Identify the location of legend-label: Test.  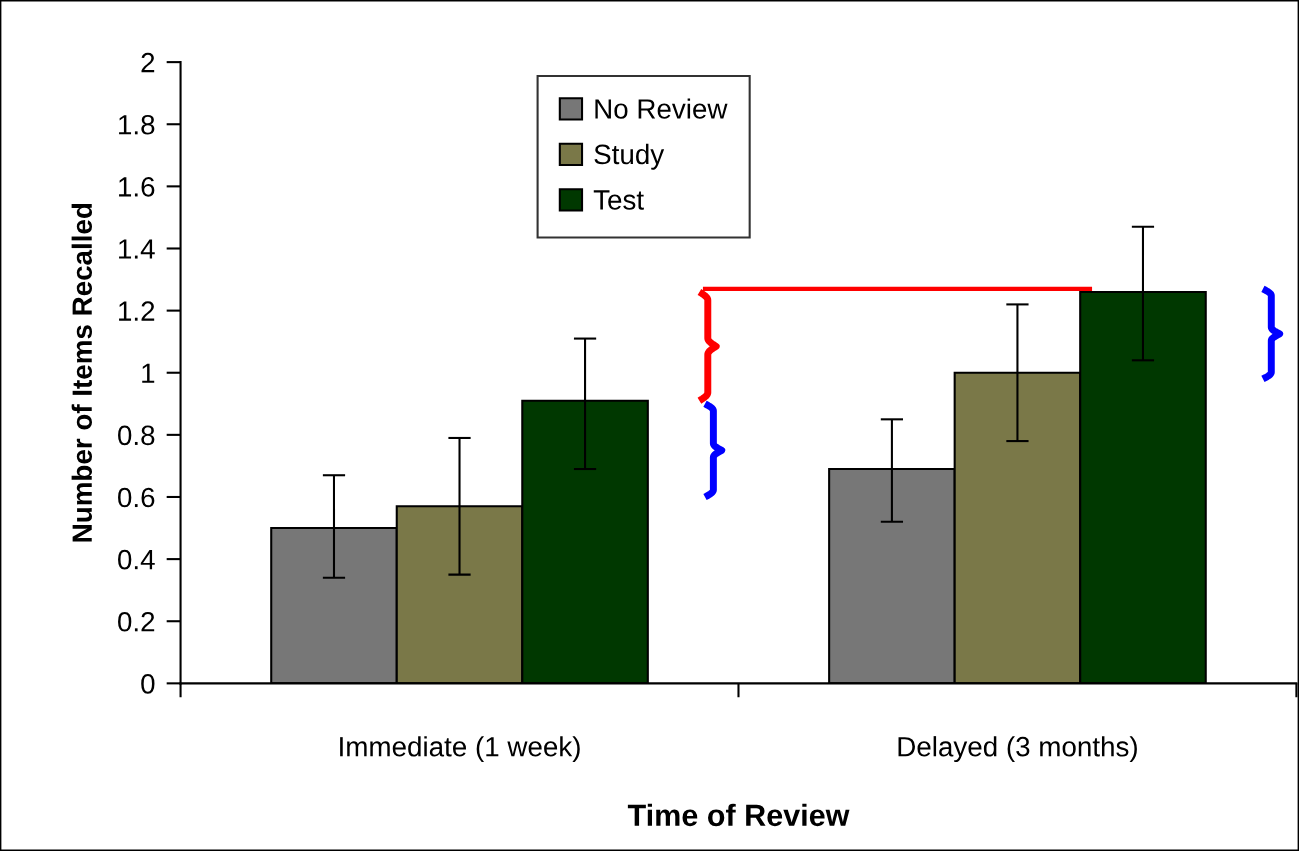
(618, 200).